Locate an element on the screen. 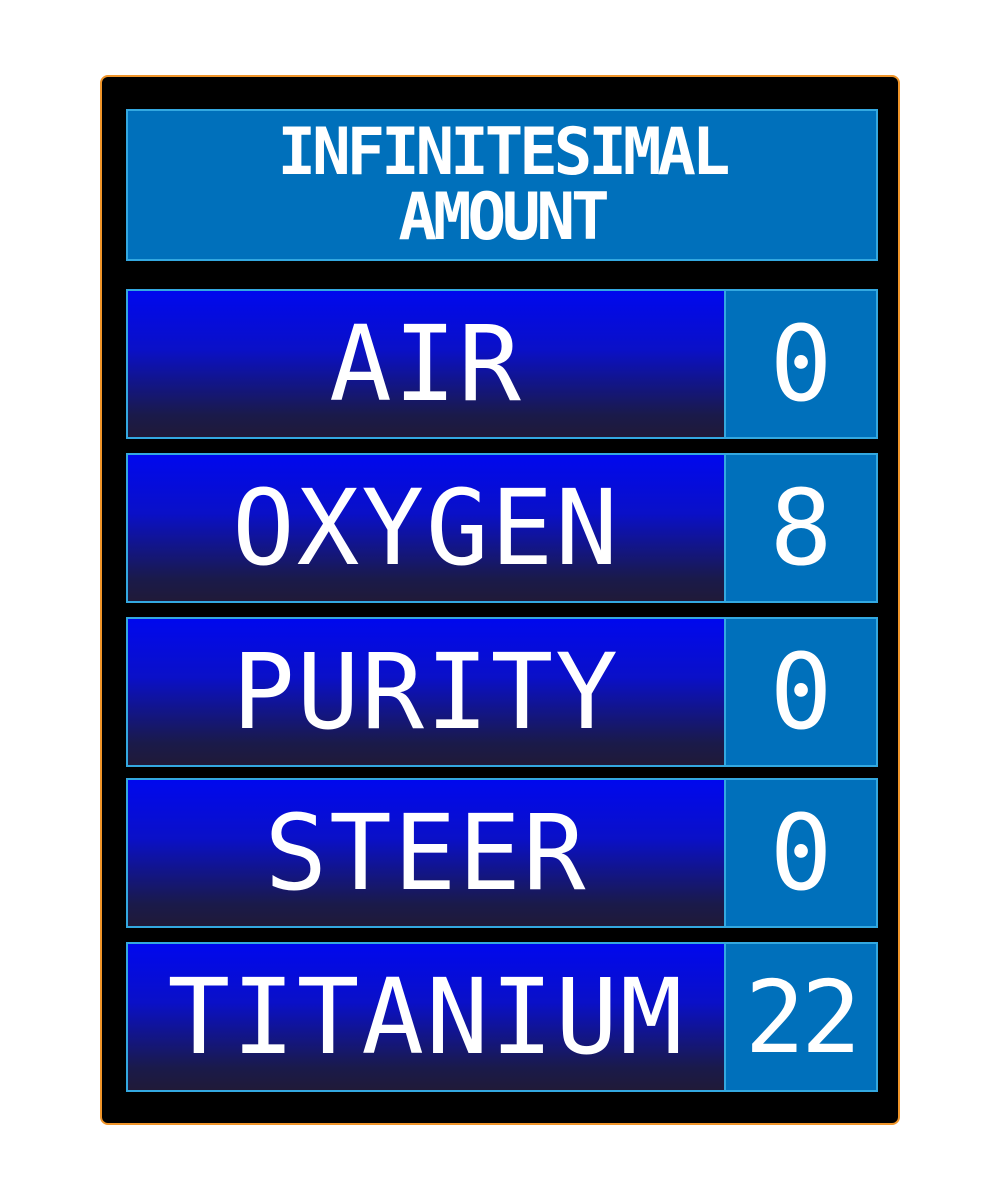 Image resolution: width=1000 pixels, height=1200 pixels. answer-row-5: TITANIUM 22 is located at coordinates (502, 1017).